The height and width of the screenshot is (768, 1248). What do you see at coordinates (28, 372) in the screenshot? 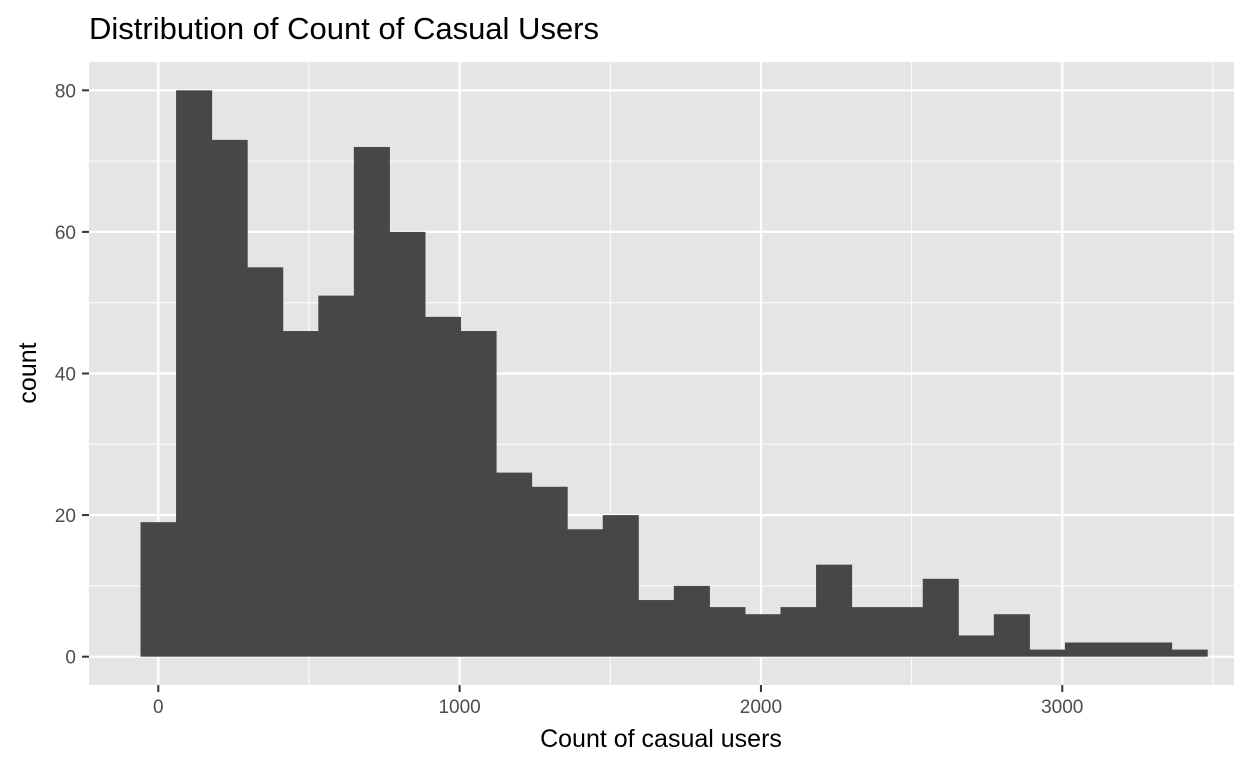
I see `y-axis-title: count` at bounding box center [28, 372].